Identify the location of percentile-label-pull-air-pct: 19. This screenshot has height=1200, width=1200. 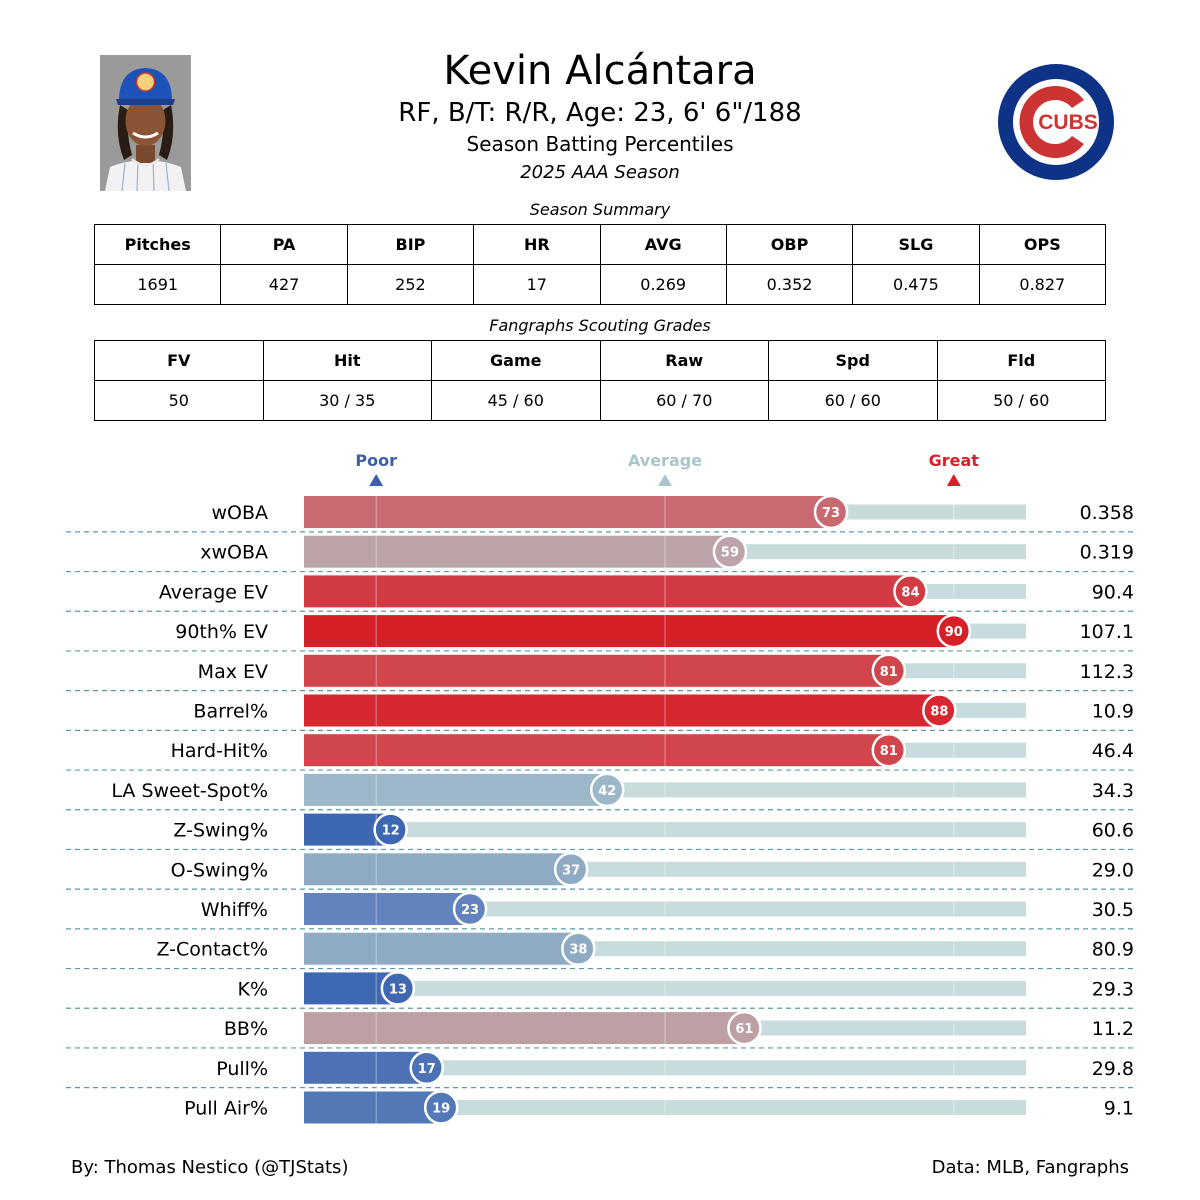
(441, 1109).